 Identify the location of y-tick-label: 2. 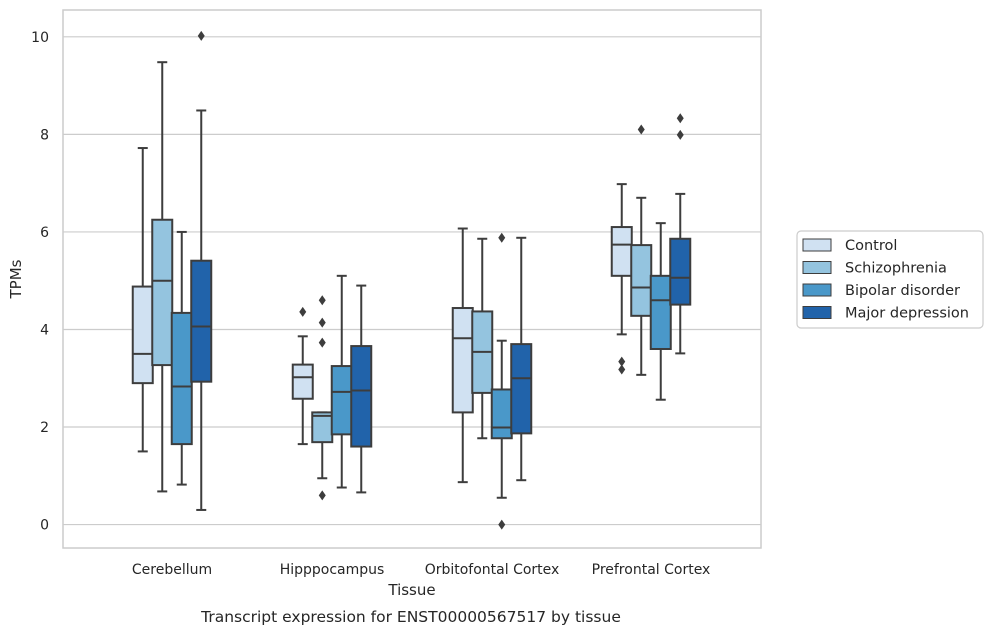
(44, 428).